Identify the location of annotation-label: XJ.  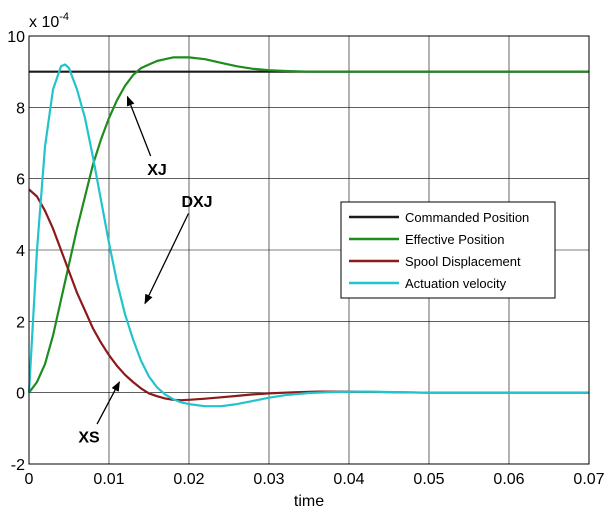
(157, 170).